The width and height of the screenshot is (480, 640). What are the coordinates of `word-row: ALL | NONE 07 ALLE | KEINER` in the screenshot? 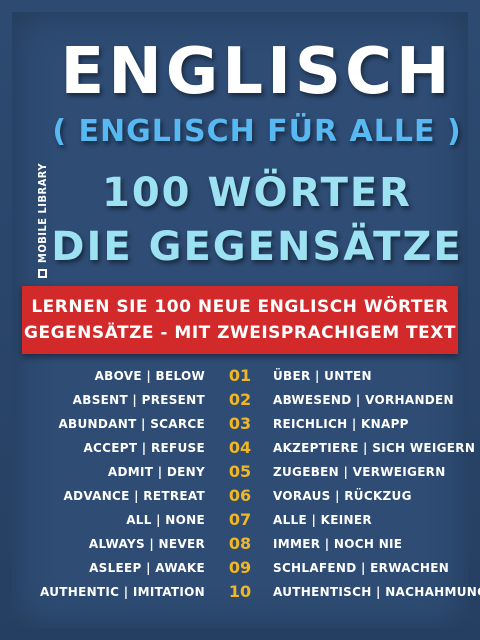 It's located at (240, 520).